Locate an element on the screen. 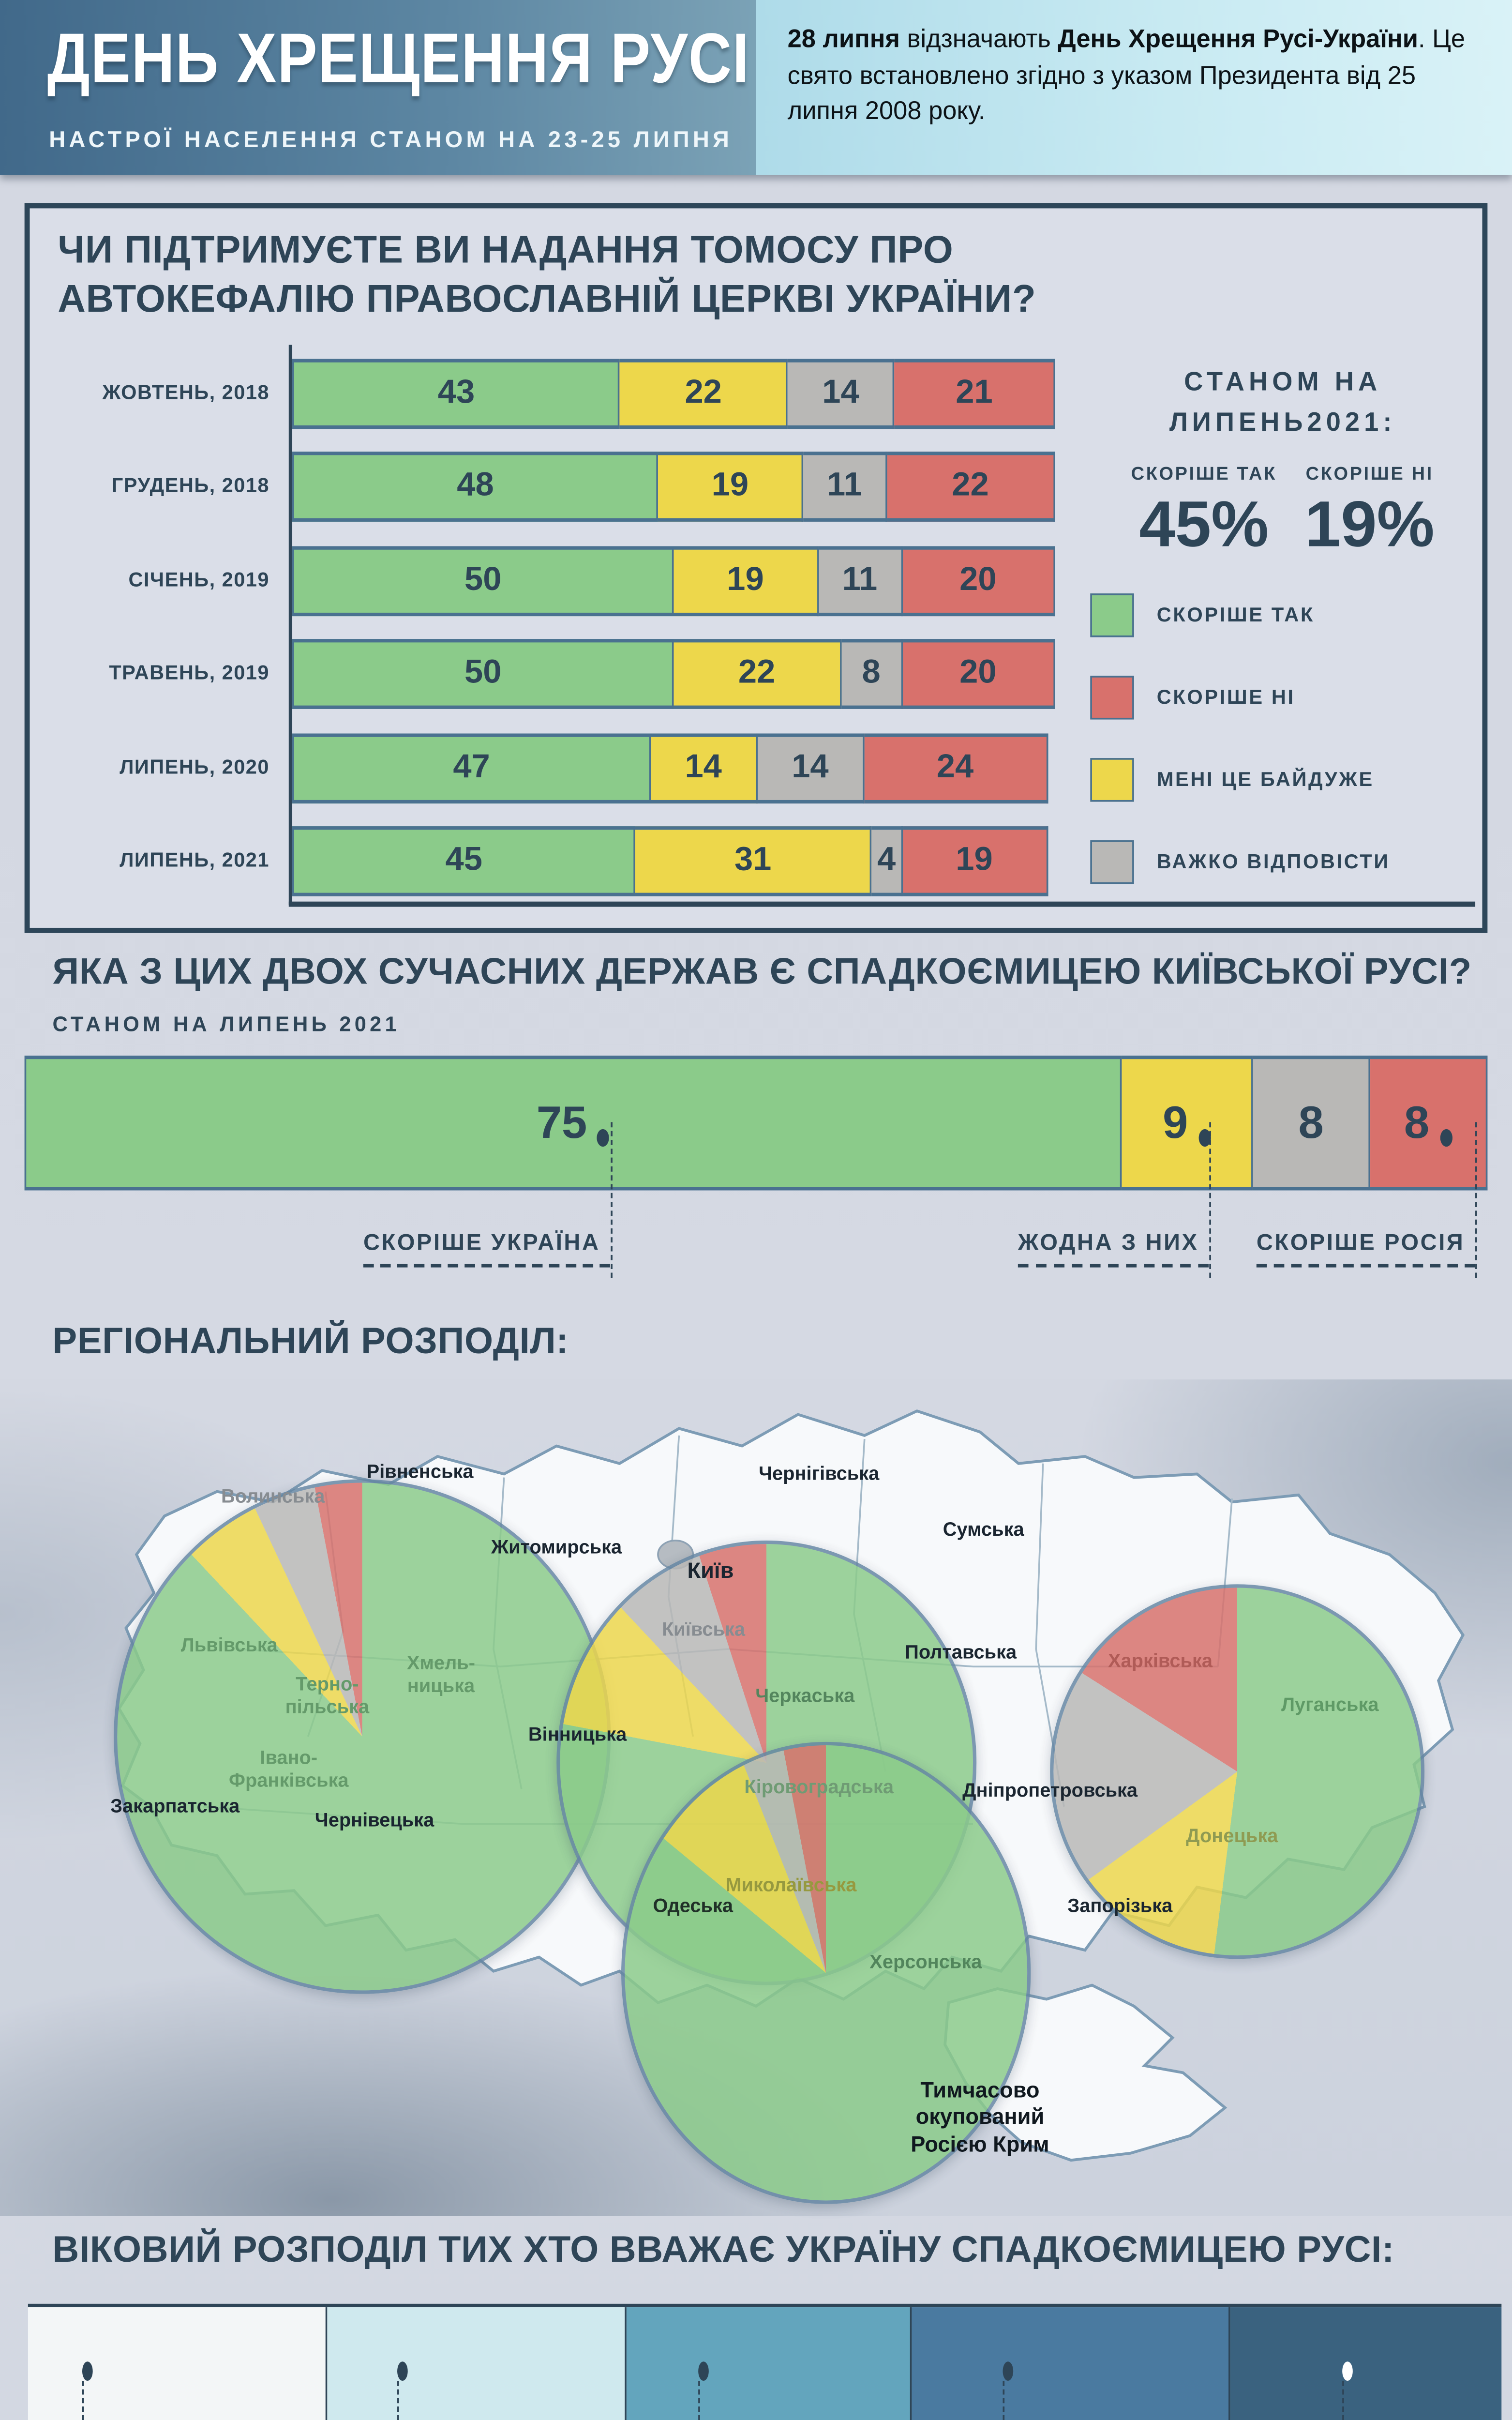 The height and width of the screenshot is (2420, 1512). row-label: ЖОВТЕНЬ, 2018 is located at coordinates (186, 394).